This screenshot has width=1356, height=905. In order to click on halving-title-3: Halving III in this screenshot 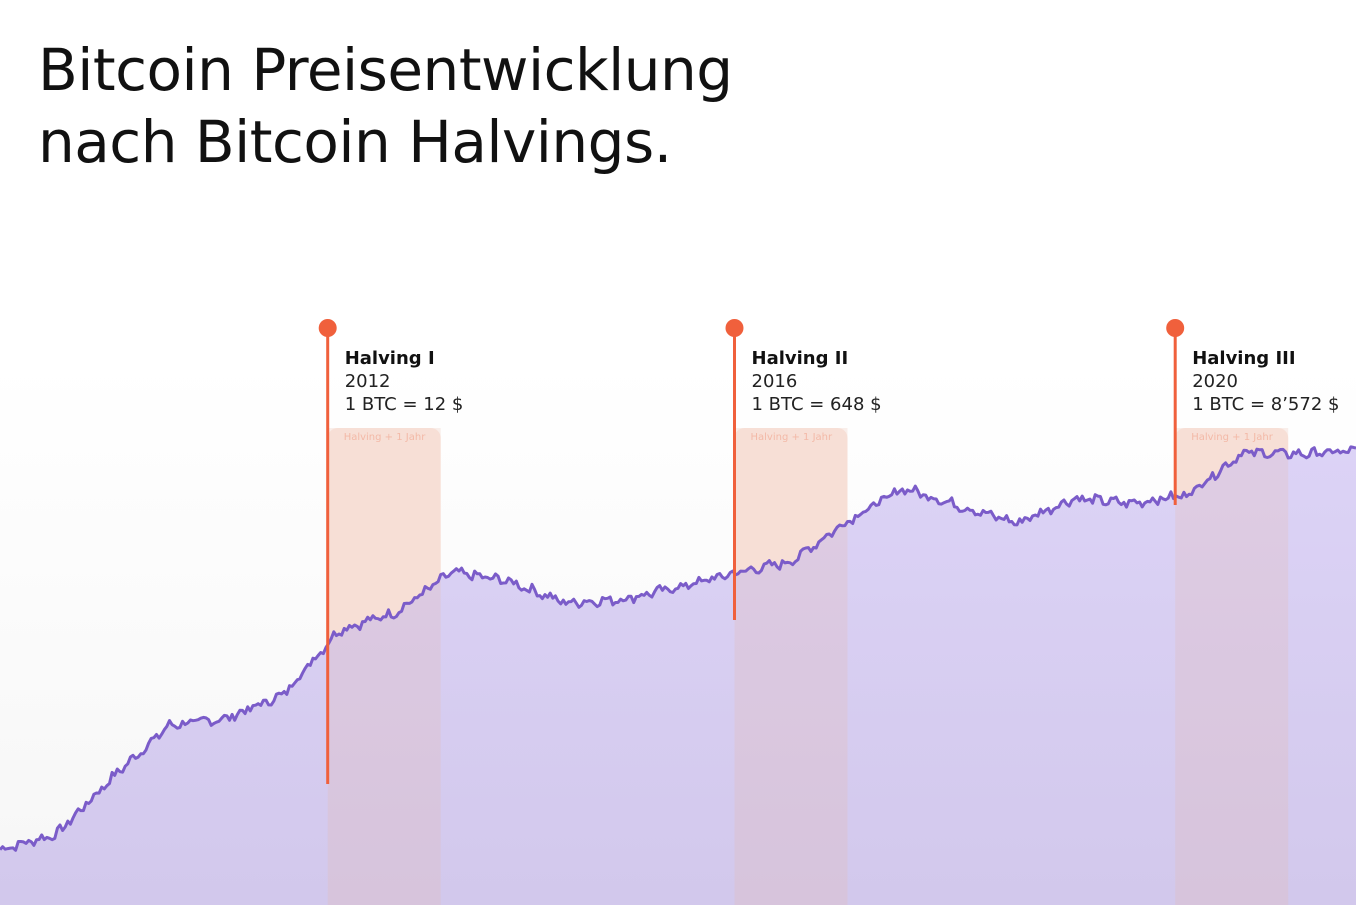, I will do `click(1243, 358)`.